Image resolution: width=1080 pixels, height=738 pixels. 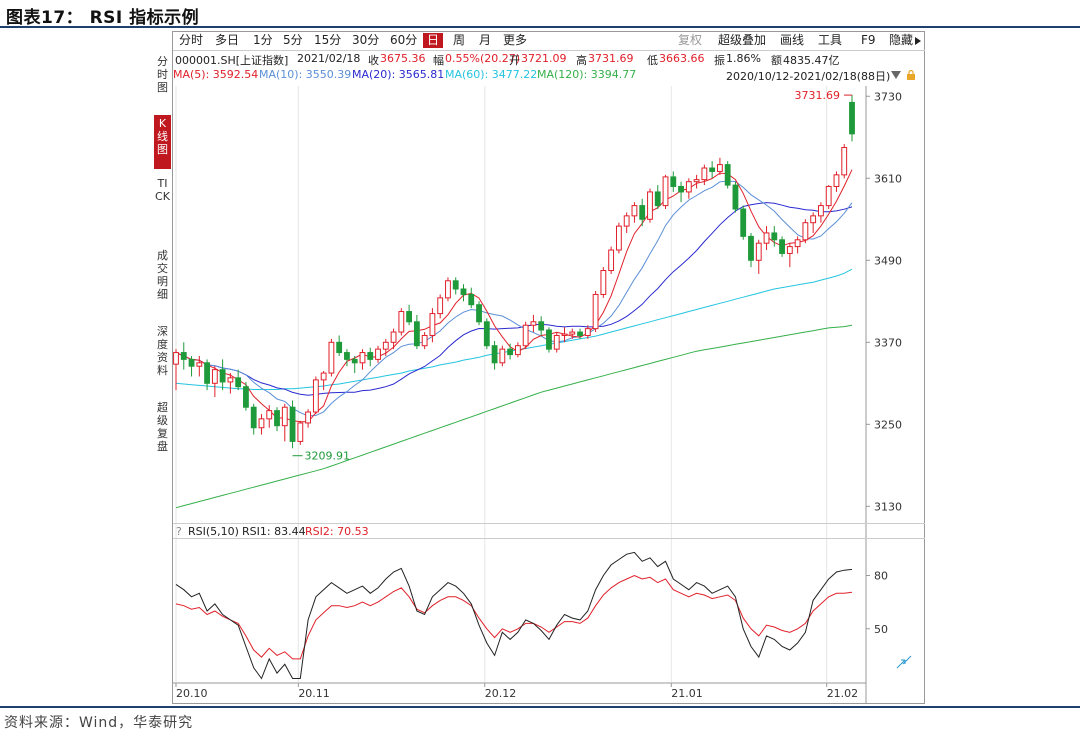 I want to click on period-15min: 15分, so click(x=328, y=40).